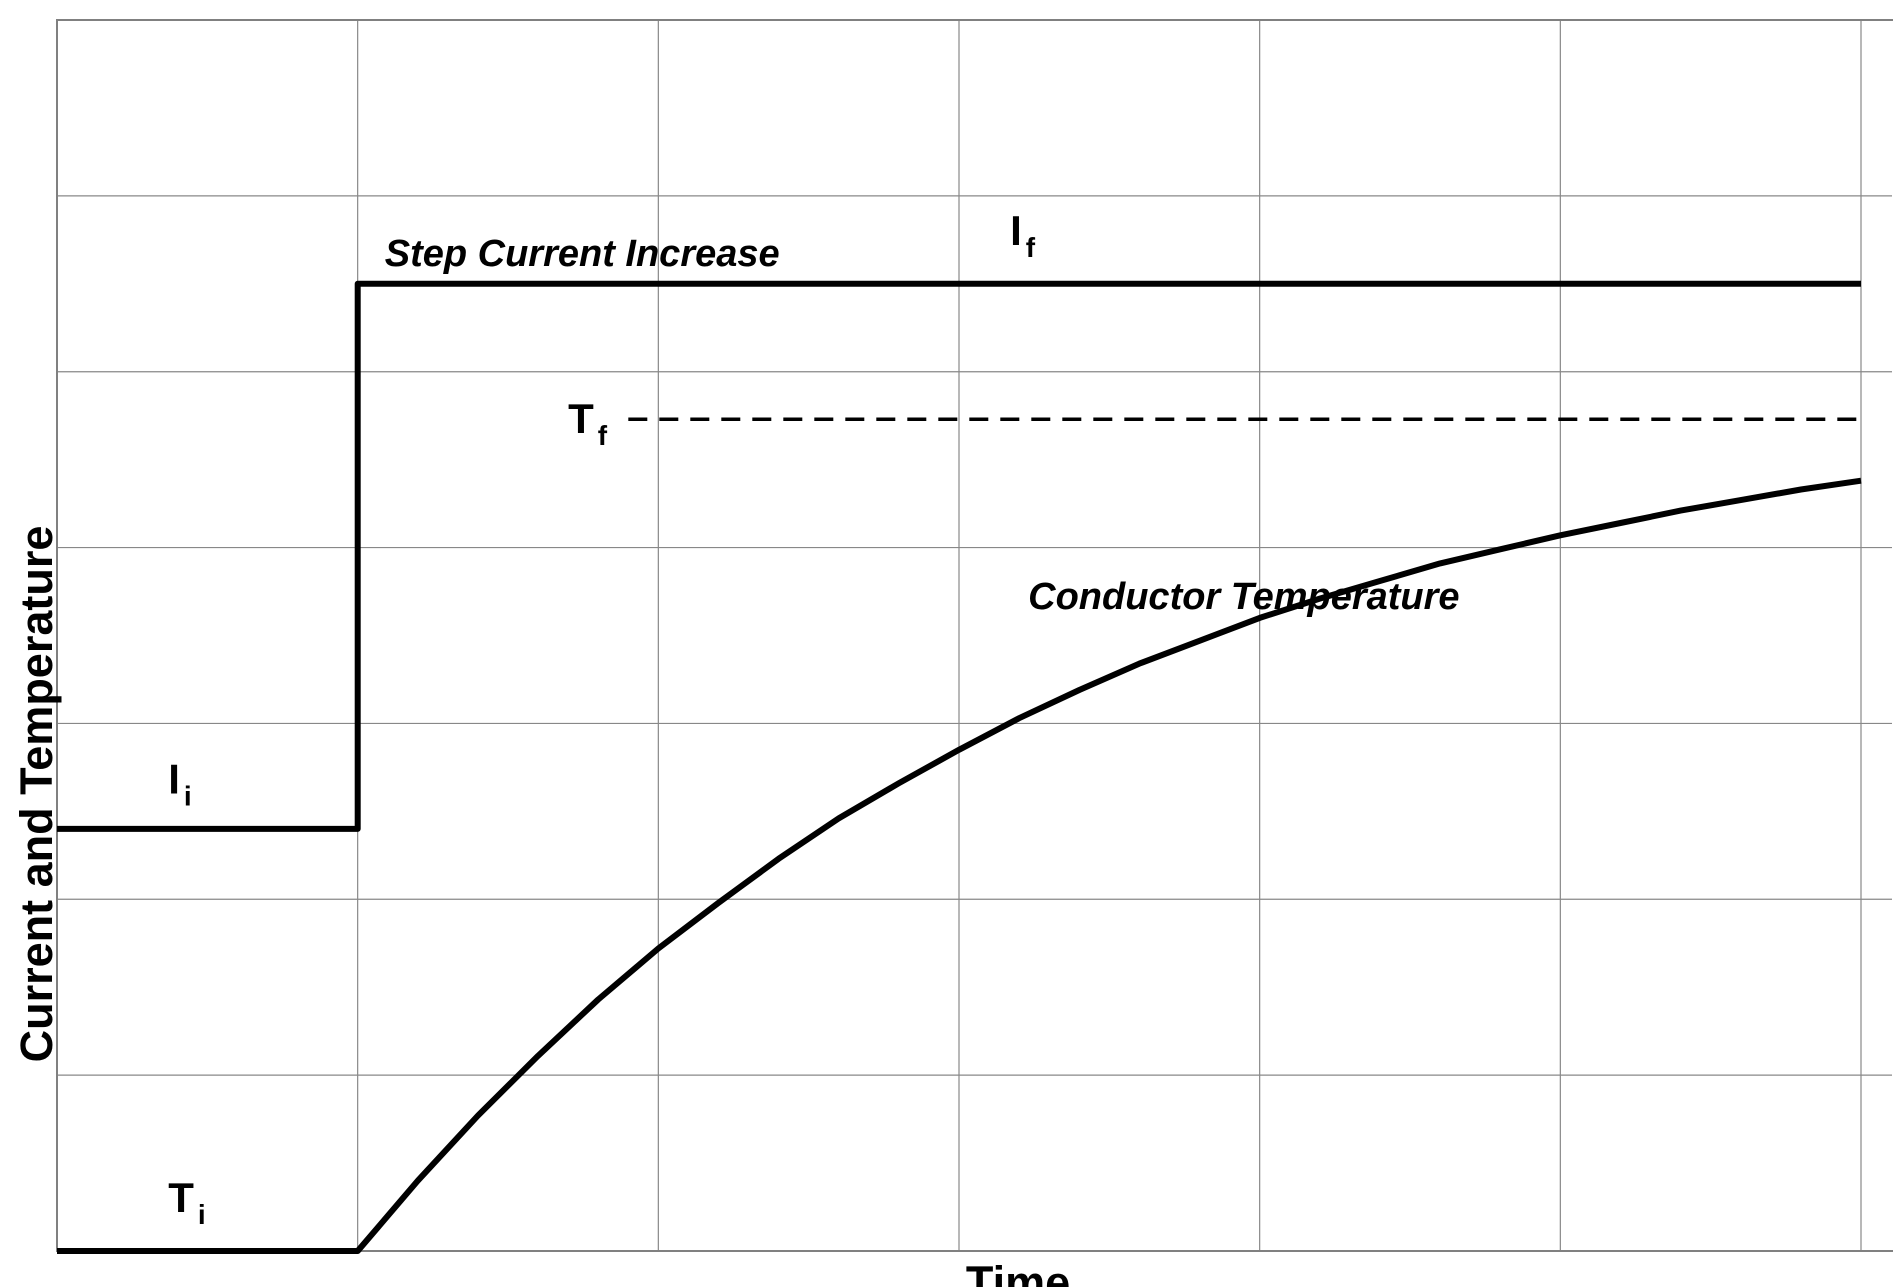 The height and width of the screenshot is (1287, 1893). What do you see at coordinates (36, 794) in the screenshot?
I see `y-axis-label: Current and Temperature` at bounding box center [36, 794].